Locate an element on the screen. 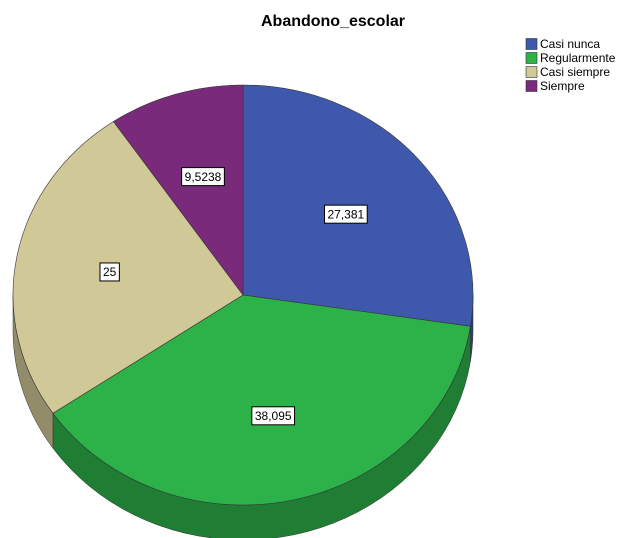 This screenshot has width=620, height=538. data-label-text: 38,095 is located at coordinates (273, 416).